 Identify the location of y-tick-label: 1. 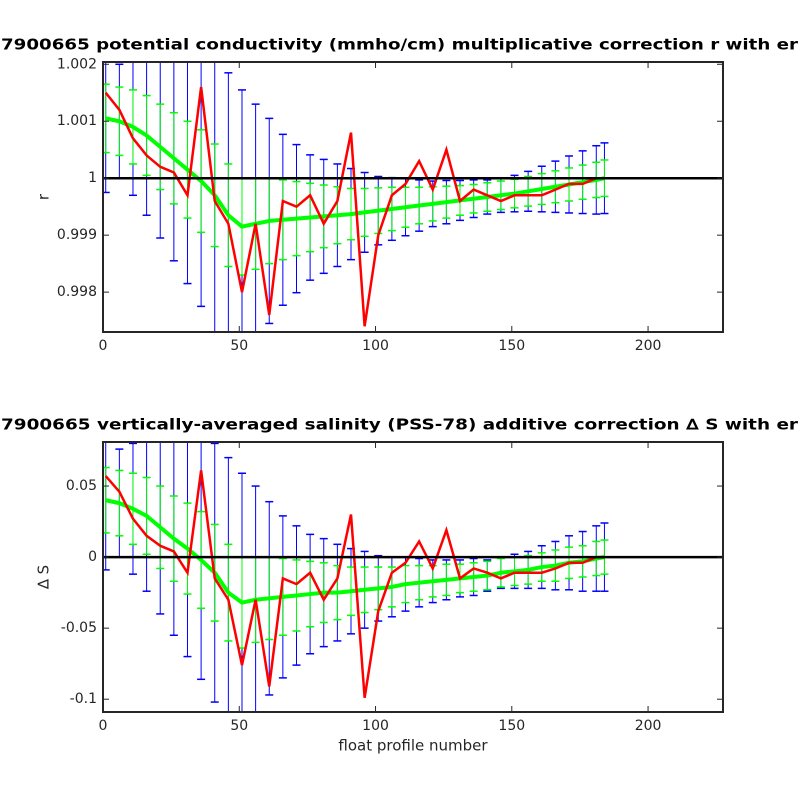
(92, 178).